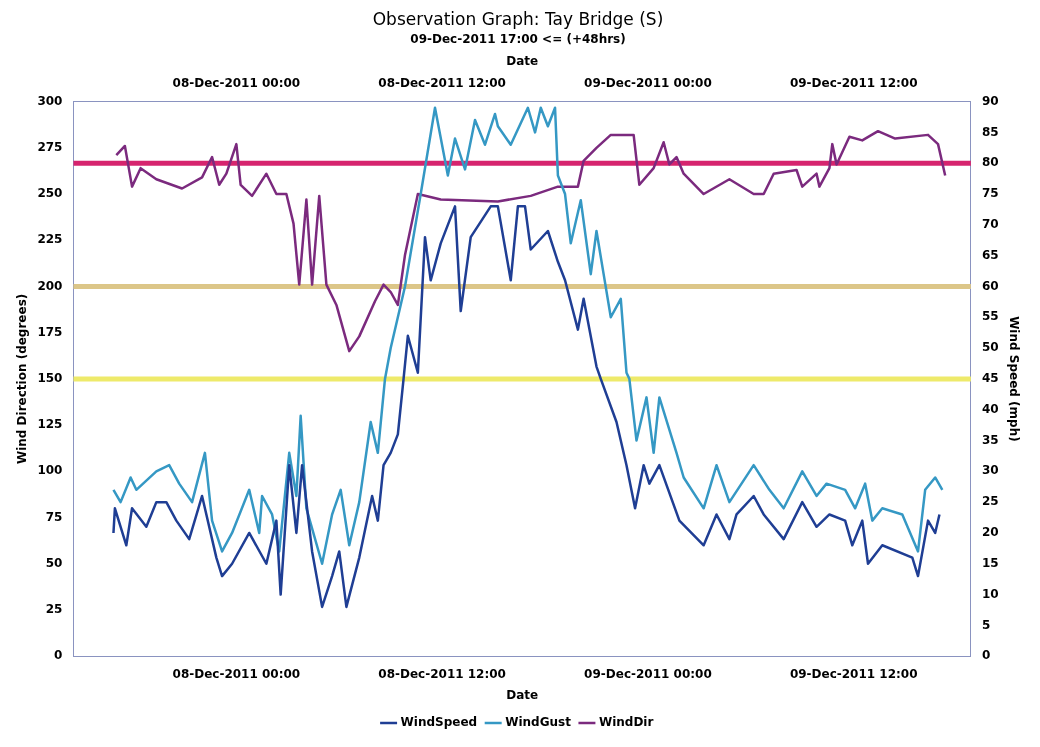  What do you see at coordinates (50, 146) in the screenshot?
I see `y-tick-label: 275` at bounding box center [50, 146].